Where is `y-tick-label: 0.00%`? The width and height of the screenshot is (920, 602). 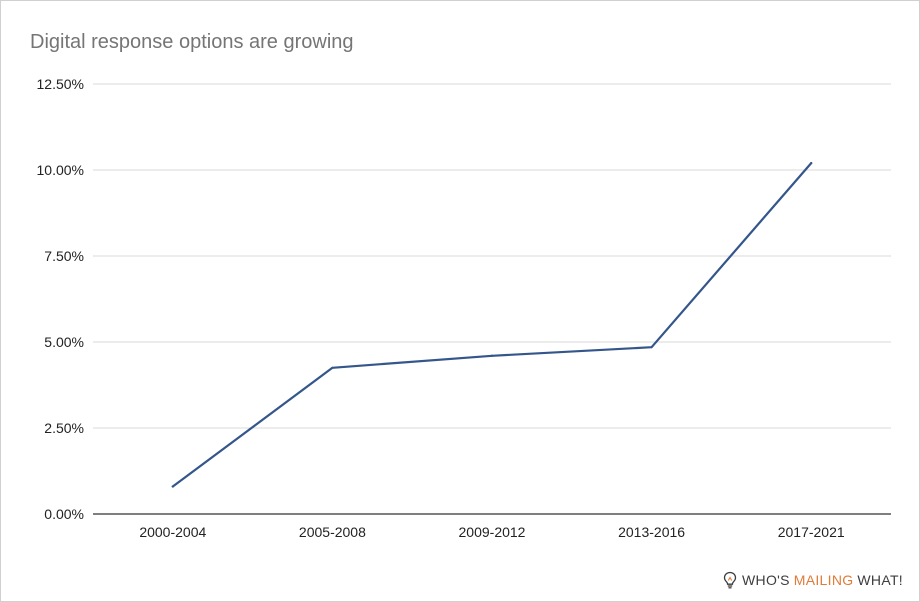 y-tick-label: 0.00% is located at coordinates (64, 514).